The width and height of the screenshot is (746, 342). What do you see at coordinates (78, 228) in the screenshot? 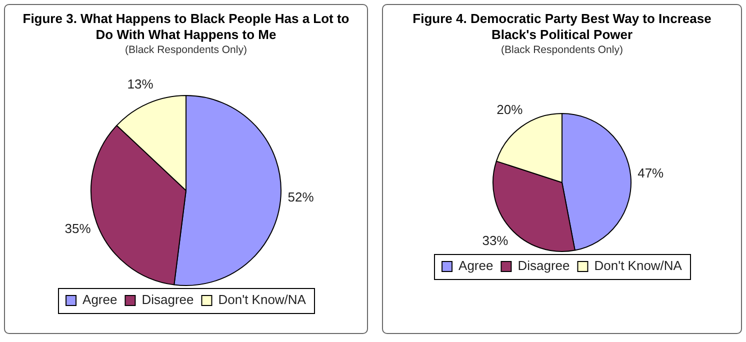
I see `data-label: 35%` at bounding box center [78, 228].